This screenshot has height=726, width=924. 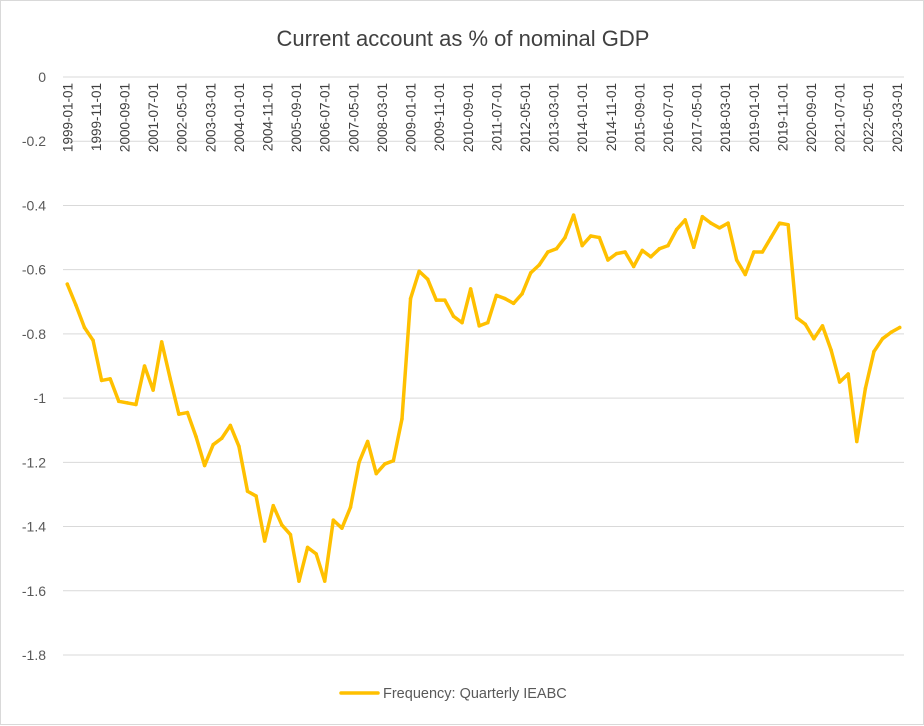 What do you see at coordinates (34, 205) in the screenshot?
I see `y-tick-label: -0.4` at bounding box center [34, 205].